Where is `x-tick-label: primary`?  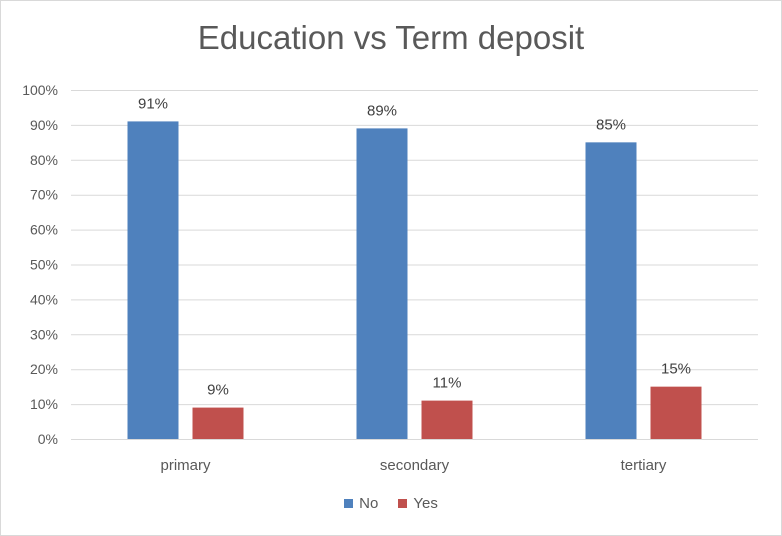 x-tick-label: primary is located at coordinates (185, 465).